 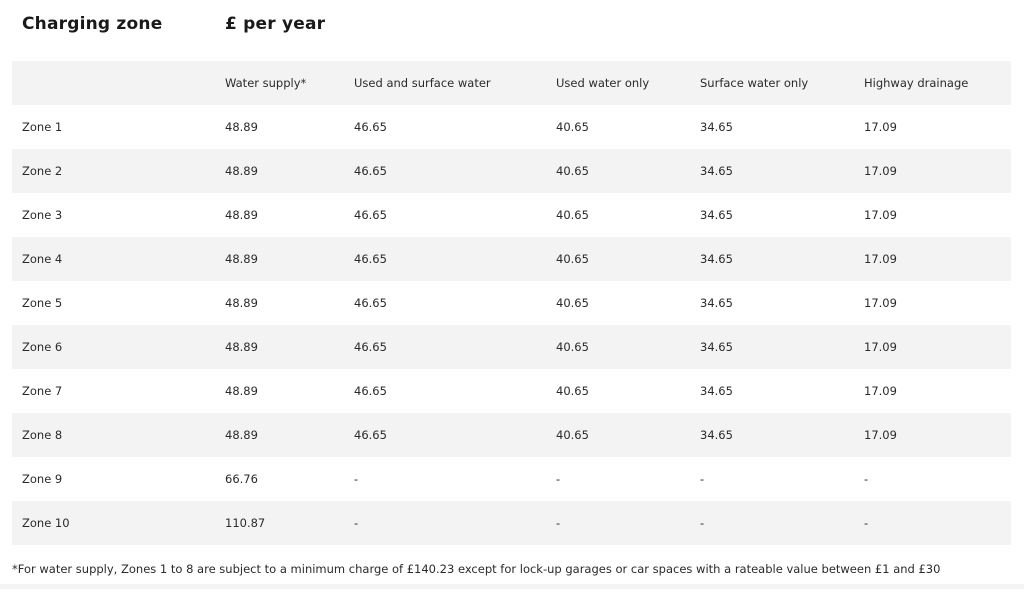 I want to click on header-cell-surface-water-only: Surface water only, so click(x=754, y=83).